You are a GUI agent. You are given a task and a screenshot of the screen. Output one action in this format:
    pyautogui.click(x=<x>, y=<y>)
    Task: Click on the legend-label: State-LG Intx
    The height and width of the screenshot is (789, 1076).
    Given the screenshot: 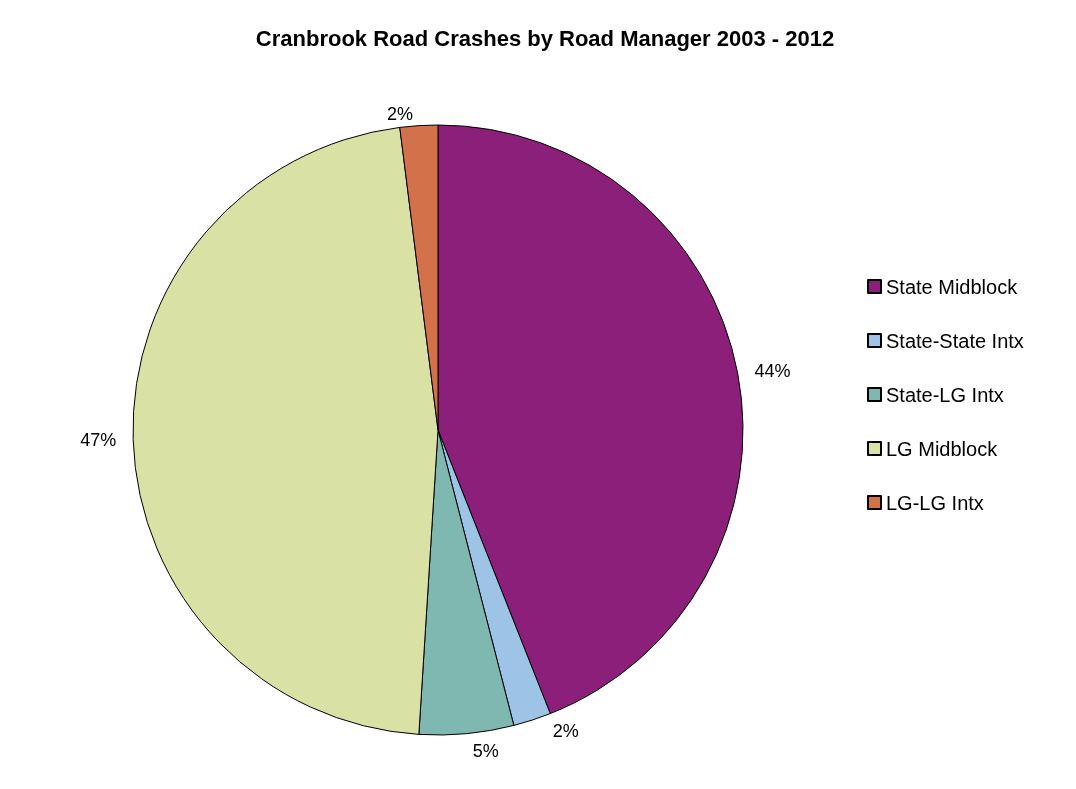 What is the action you would take?
    pyautogui.click(x=945, y=394)
    